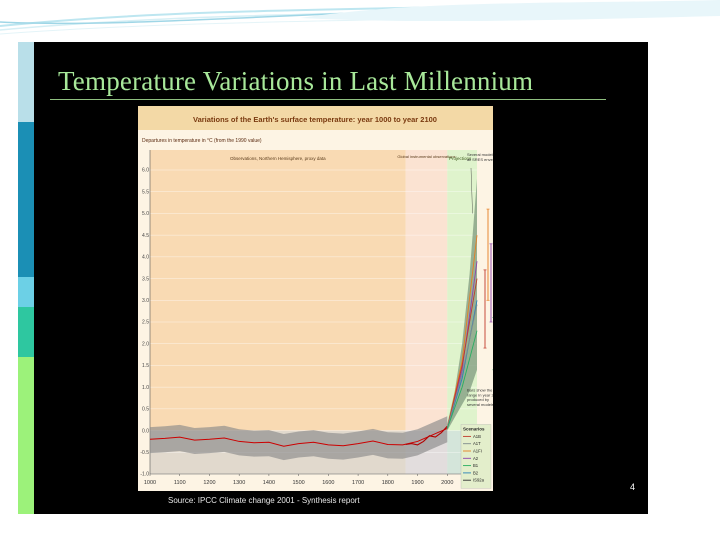 This screenshot has height=540, width=720. I want to click on projection-envelope, so click(462, 304).